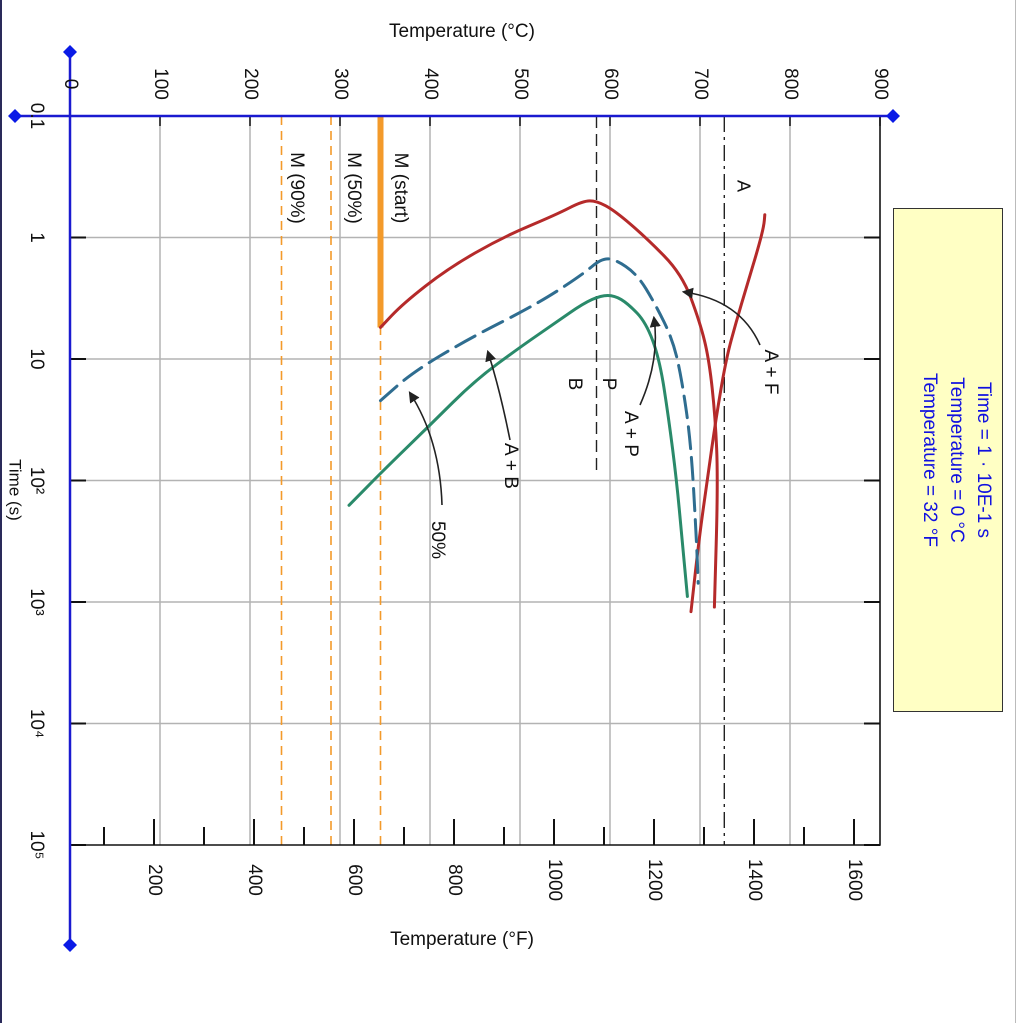 This screenshot has height=1024, width=1017. What do you see at coordinates (462, 939) in the screenshot?
I see `axis-title-fahrenheit: Temperature (°F)` at bounding box center [462, 939].